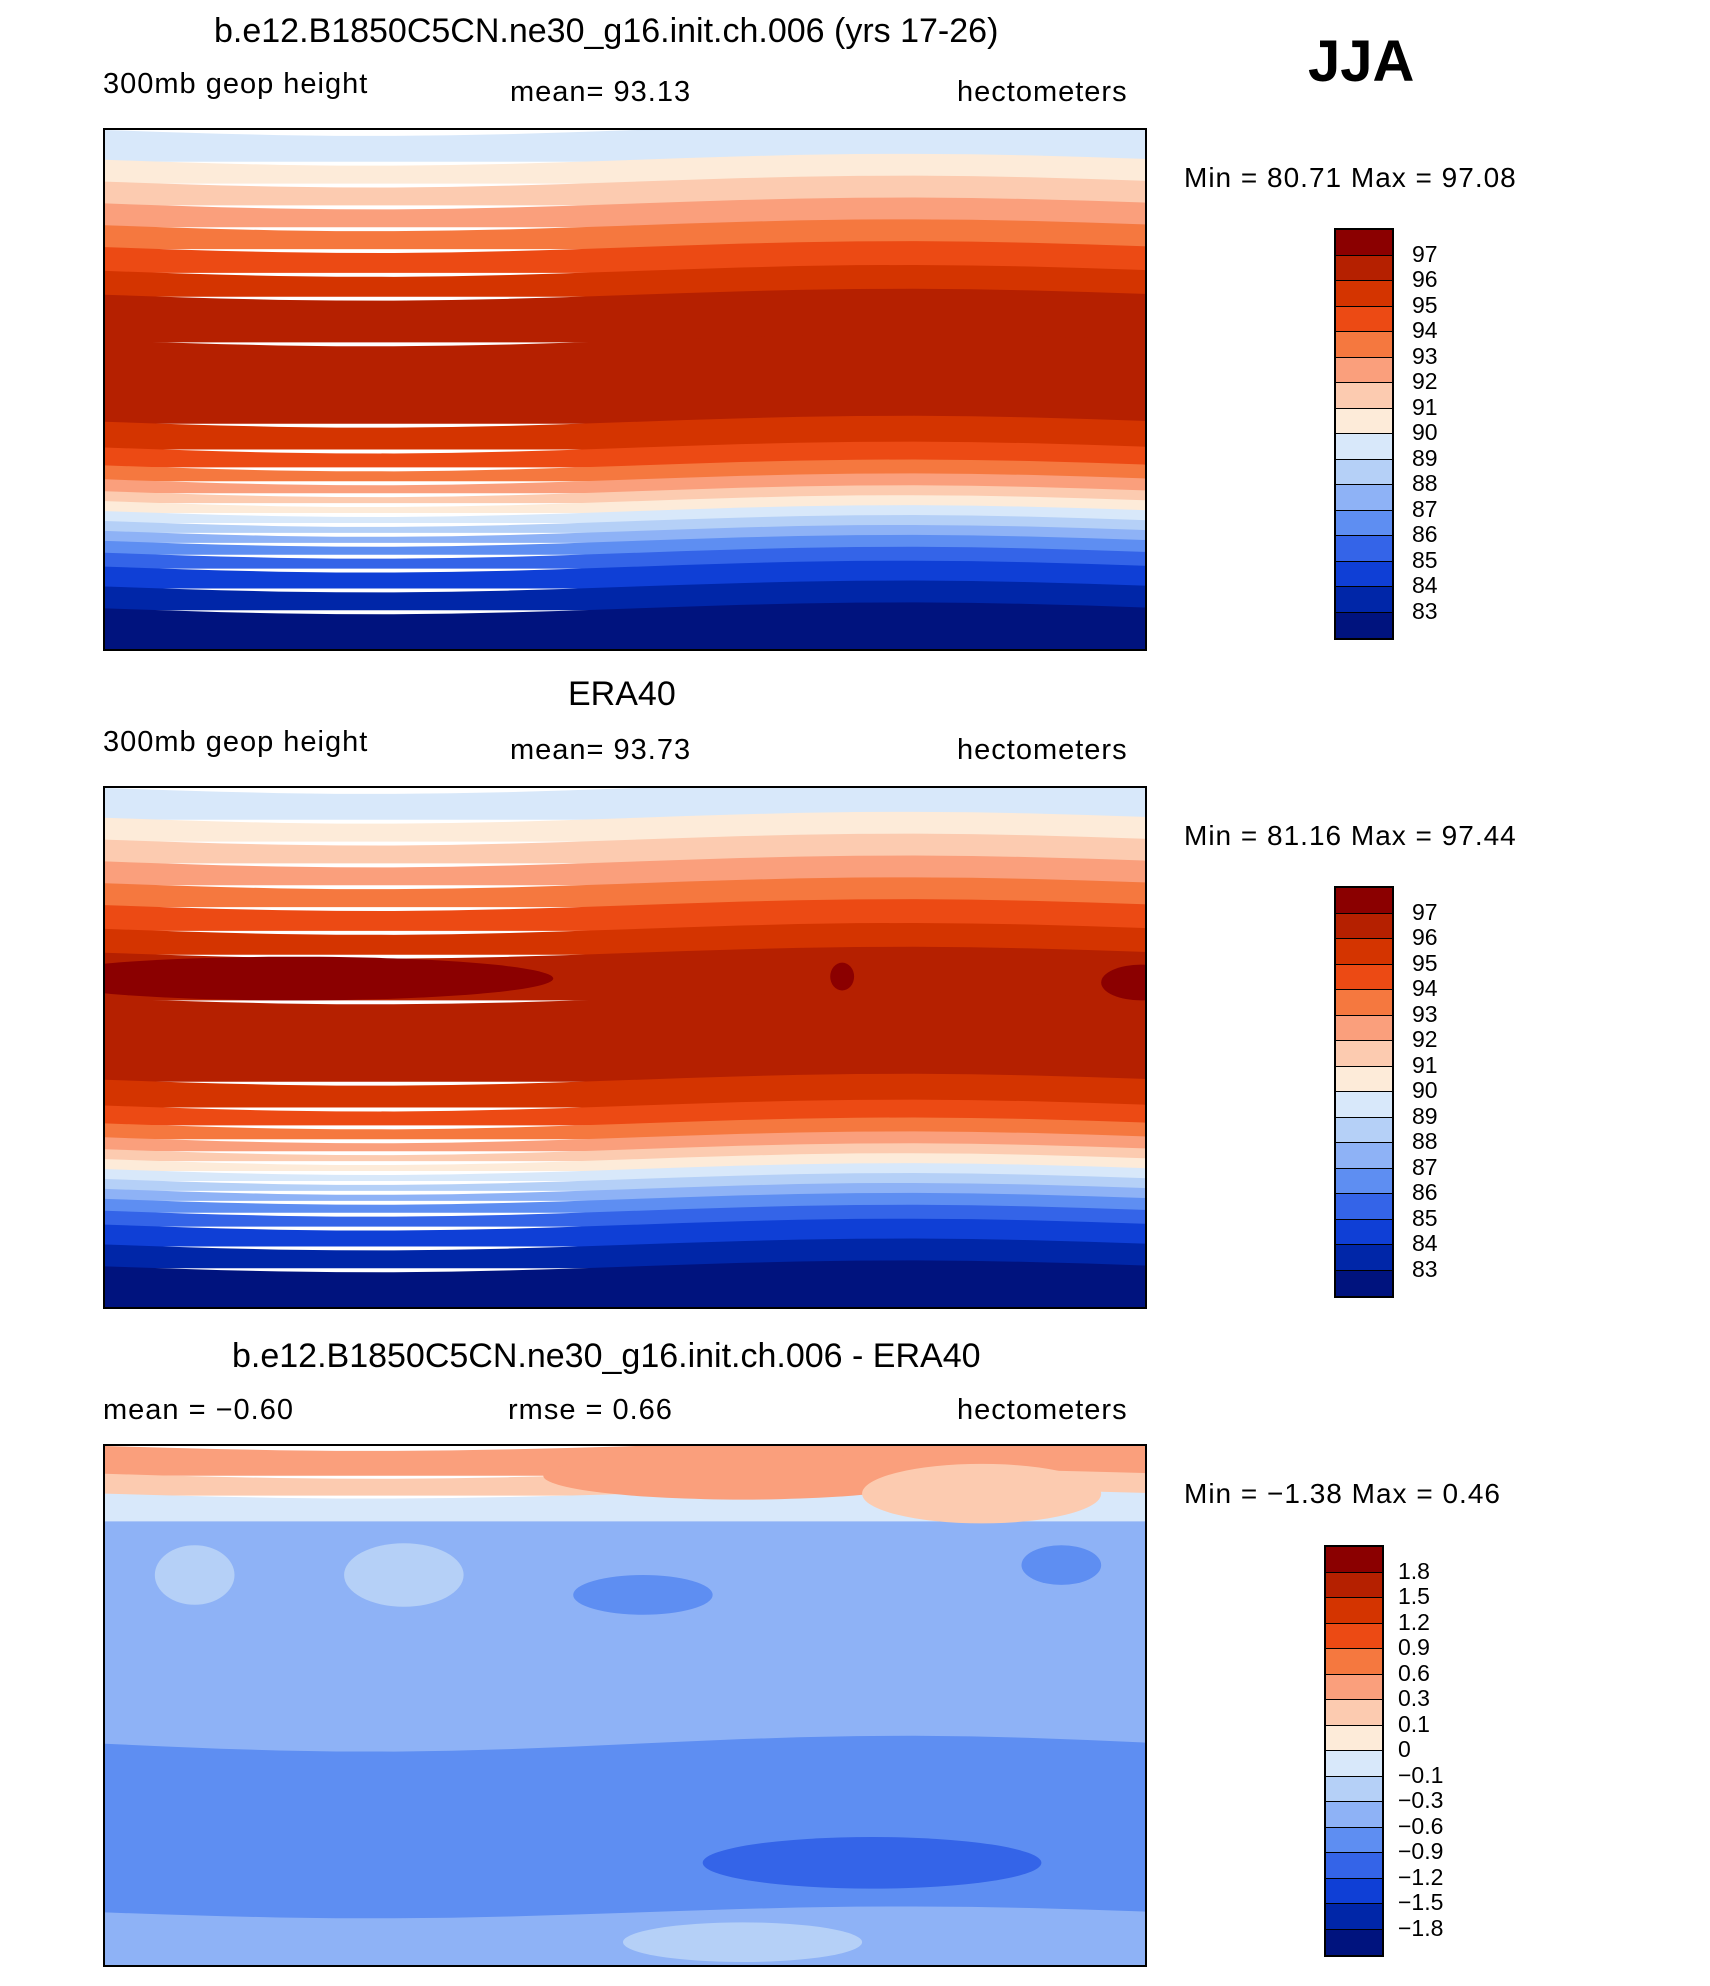 Image resolution: width=1710 pixels, height=1986 pixels. What do you see at coordinates (1414, 1596) in the screenshot?
I see `colorbar-label: 1.5` at bounding box center [1414, 1596].